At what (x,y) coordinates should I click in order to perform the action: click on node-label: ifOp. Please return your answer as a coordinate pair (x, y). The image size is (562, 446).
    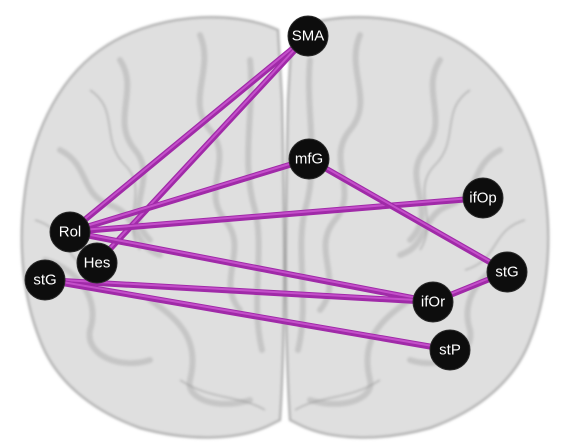
    Looking at the image, I should click on (483, 198).